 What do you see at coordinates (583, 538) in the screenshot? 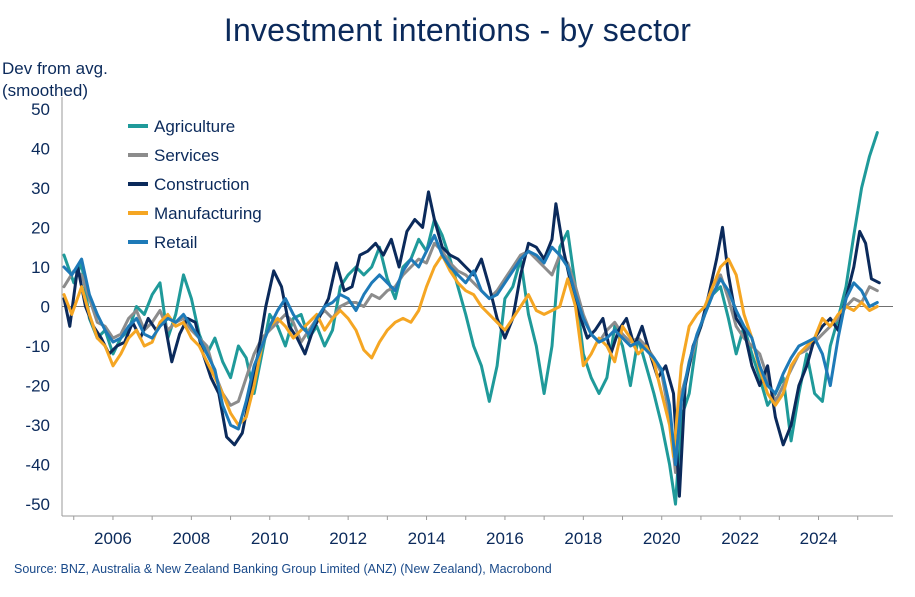
I see `x-tick-label: 2018` at bounding box center [583, 538].